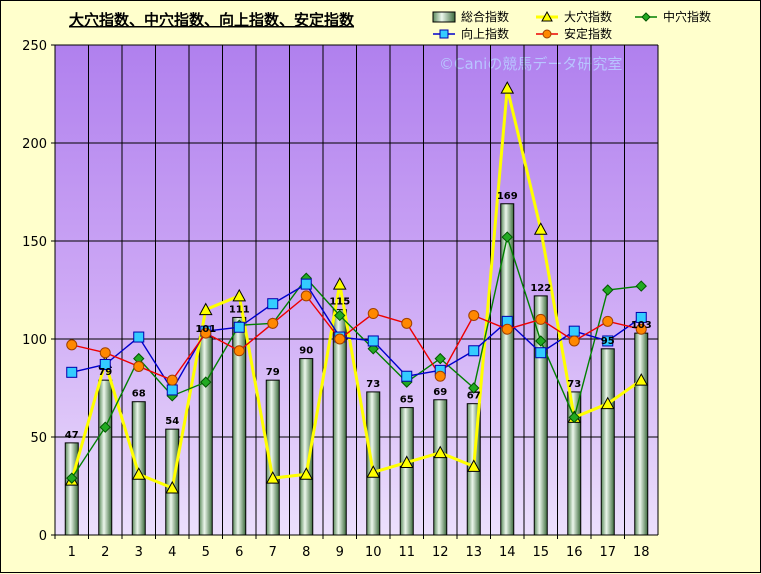  I want to click on legend-label: 総合指数, so click(485, 16).